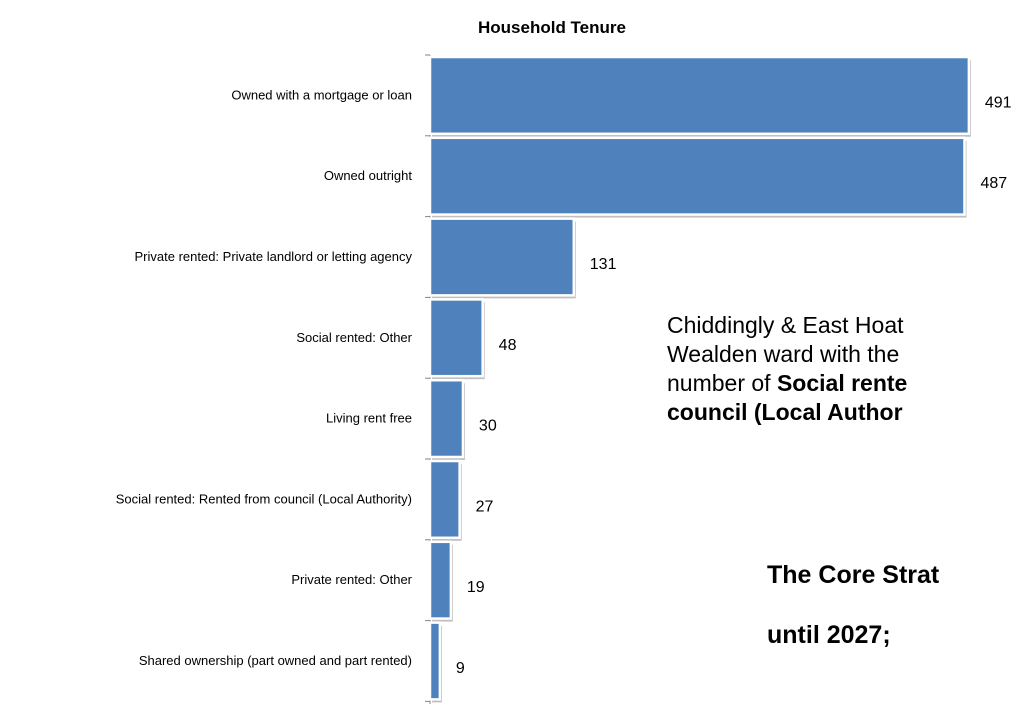 Image resolution: width=1018 pixels, height=704 pixels. I want to click on category-label: Owned outright, so click(368, 175).